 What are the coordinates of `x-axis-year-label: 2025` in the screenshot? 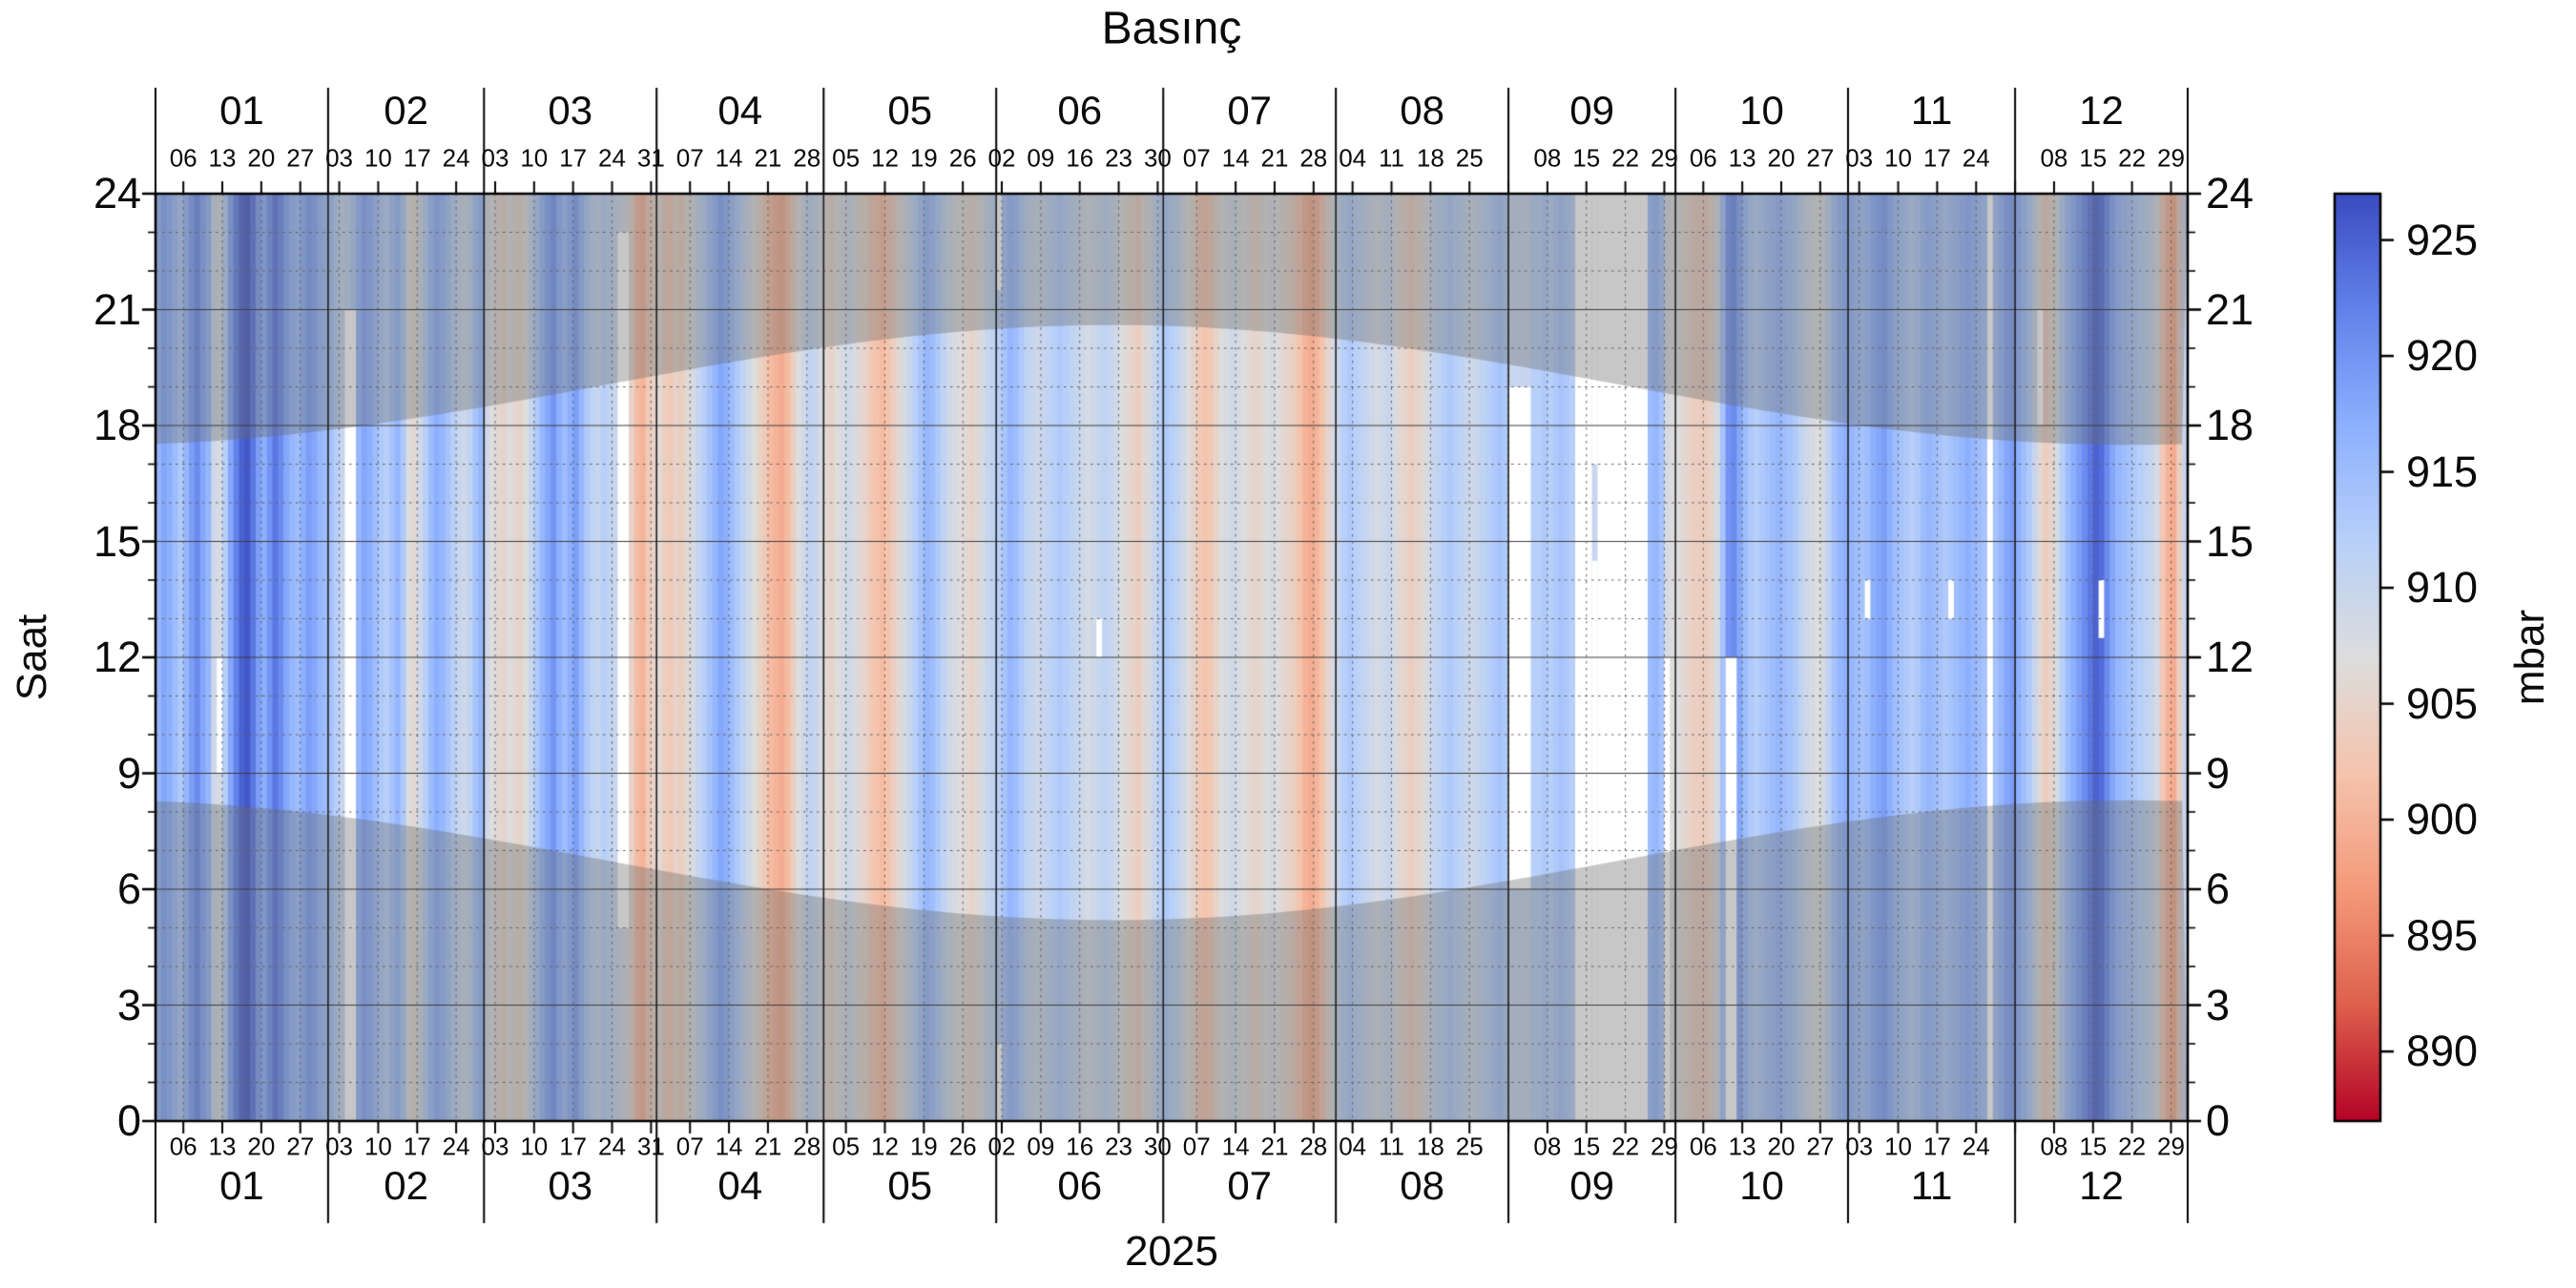 It's located at (1171, 1251).